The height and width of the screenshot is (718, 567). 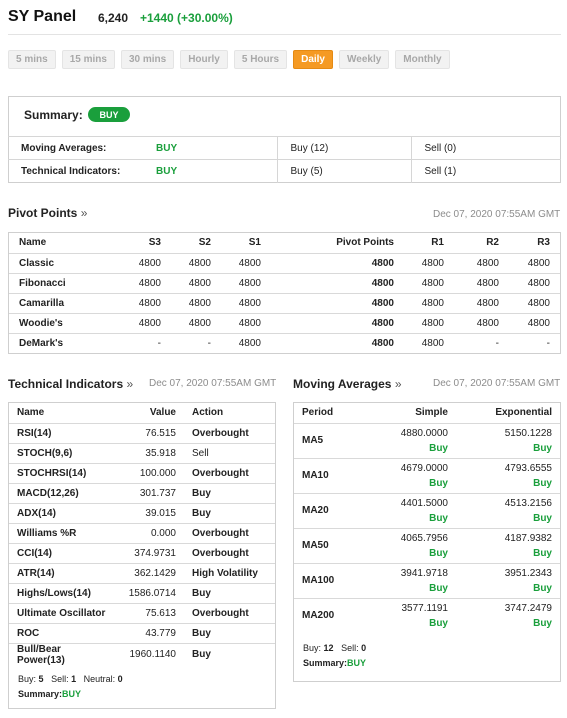 I want to click on indicator-value: 0.000, so click(x=149, y=532).